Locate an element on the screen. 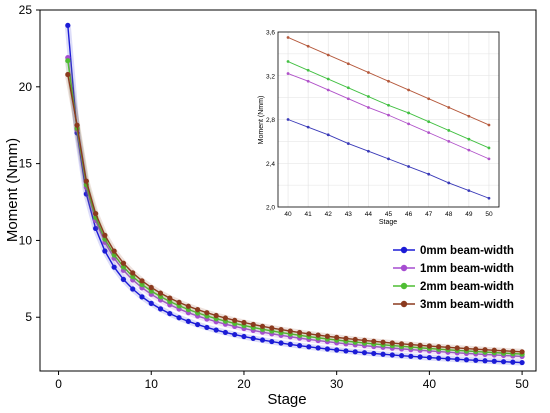 This screenshot has width=550, height=413. inset-series-3-group is located at coordinates (388, 81).